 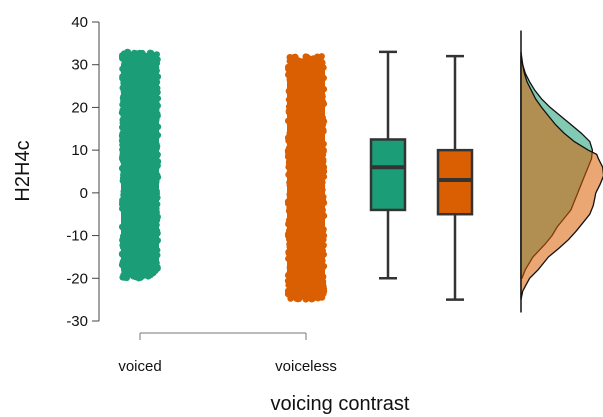 What do you see at coordinates (561, 171) in the screenshot?
I see `density-plot` at bounding box center [561, 171].